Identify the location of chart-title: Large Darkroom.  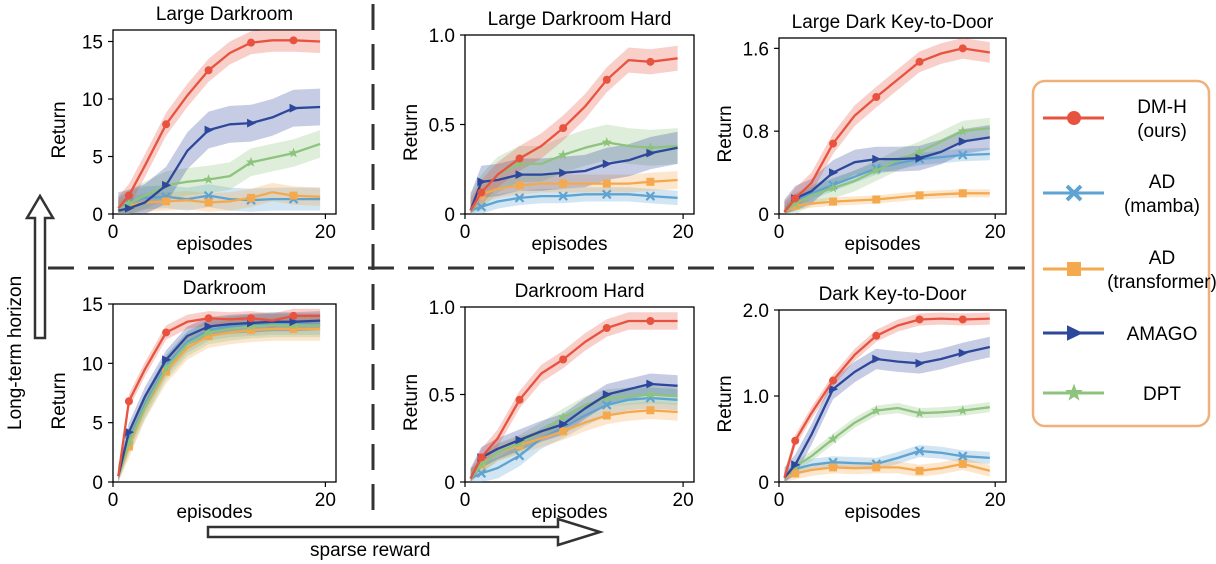
(224, 14).